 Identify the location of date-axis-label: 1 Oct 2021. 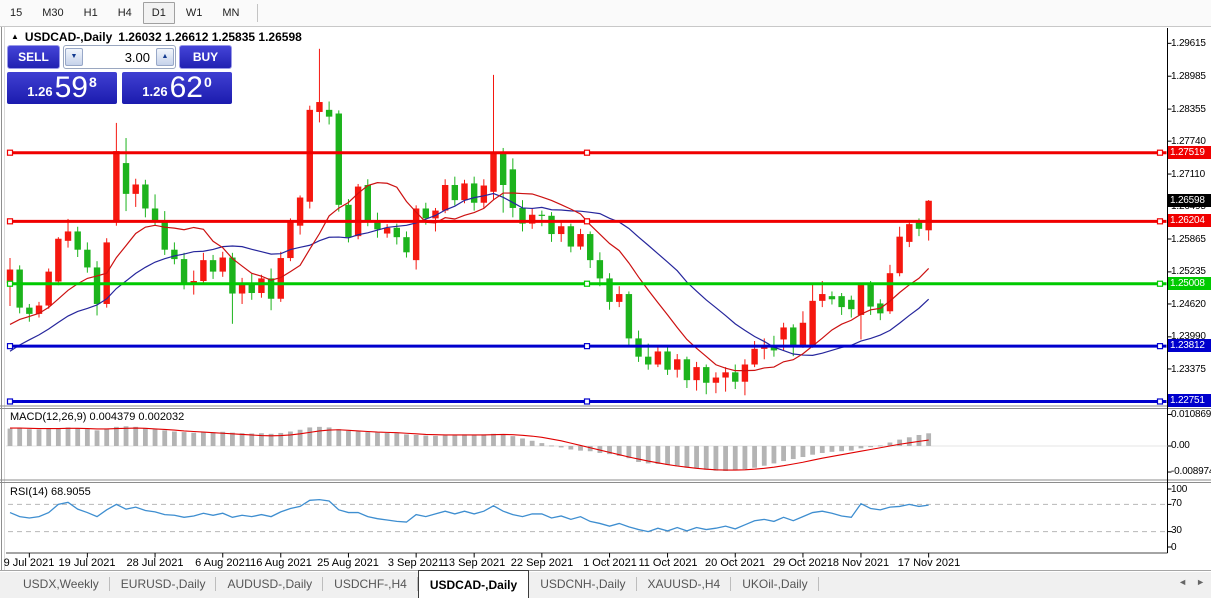
(610, 563).